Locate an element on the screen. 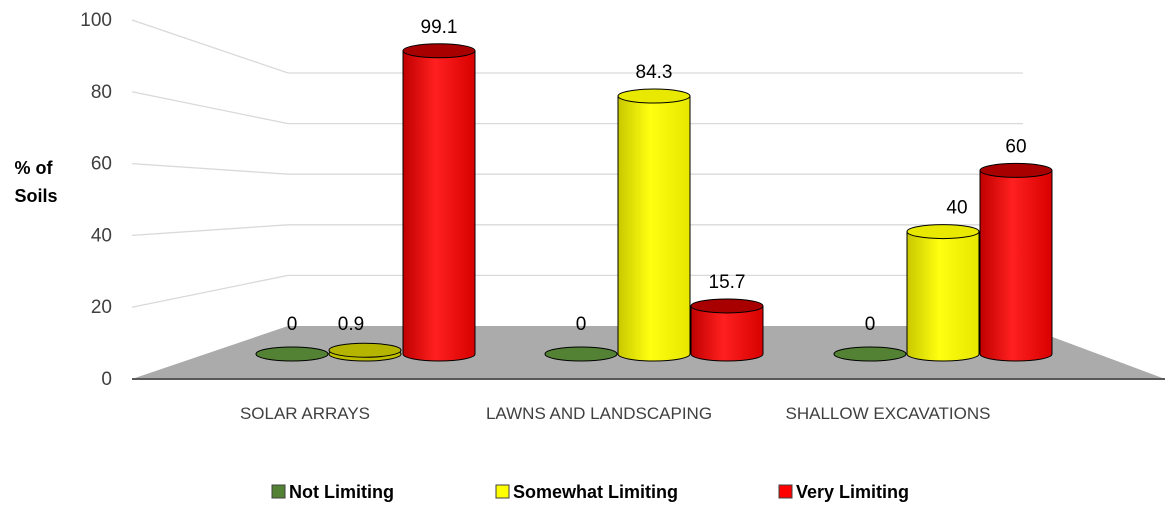  y-tick-label: 60 is located at coordinates (101, 164).